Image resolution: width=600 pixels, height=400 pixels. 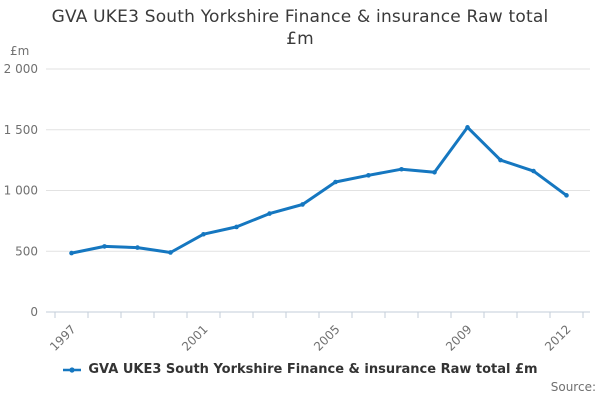 I want to click on svg-text: 2012, so click(x=557, y=337).